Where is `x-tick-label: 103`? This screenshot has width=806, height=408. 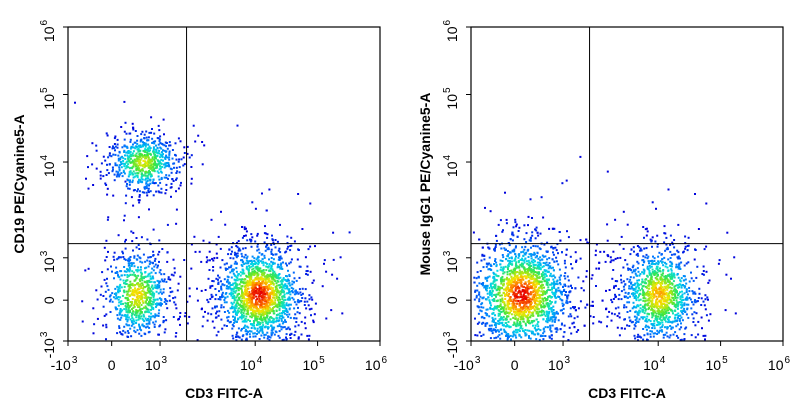 x-tick-label: 103 is located at coordinates (156, 364).